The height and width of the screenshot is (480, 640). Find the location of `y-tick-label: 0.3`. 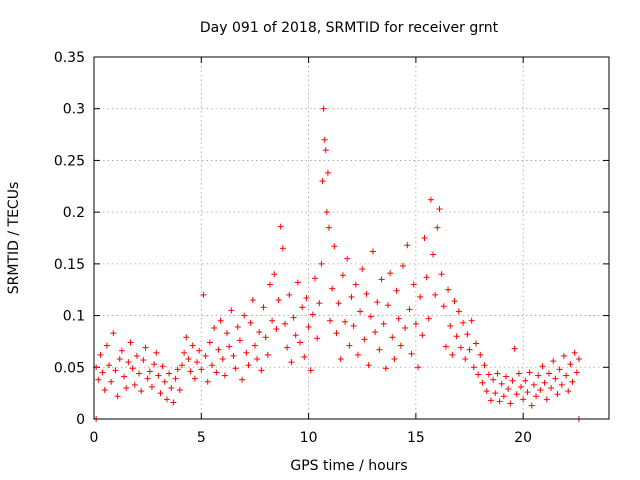

y-tick-label: 0.3 is located at coordinates (74, 110).